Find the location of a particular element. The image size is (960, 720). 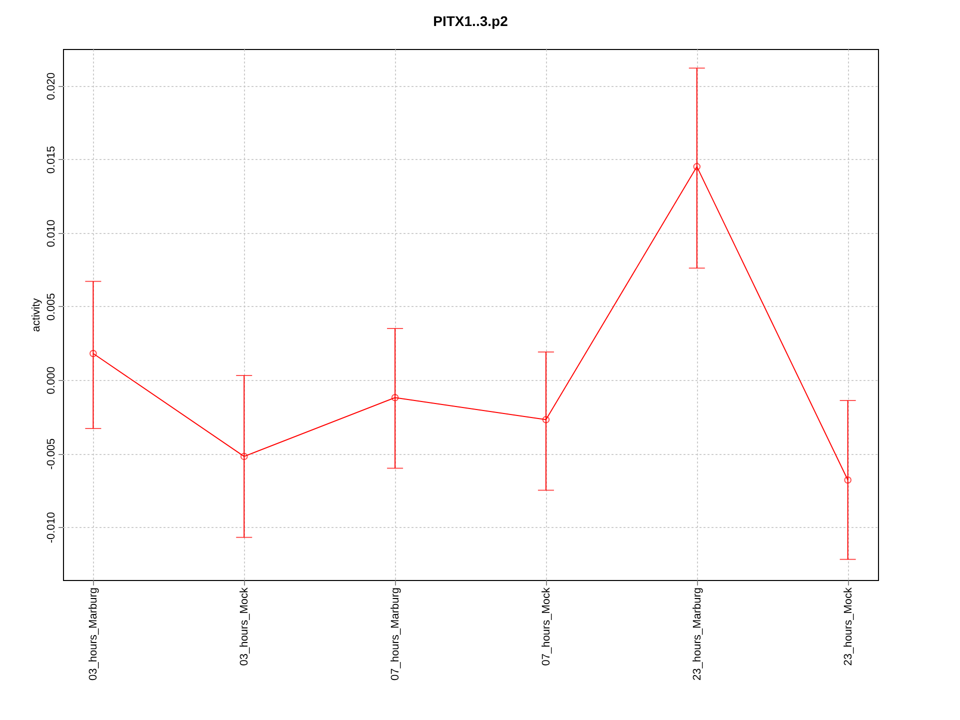

y-tick-label: 0.005 is located at coordinates (52, 307).